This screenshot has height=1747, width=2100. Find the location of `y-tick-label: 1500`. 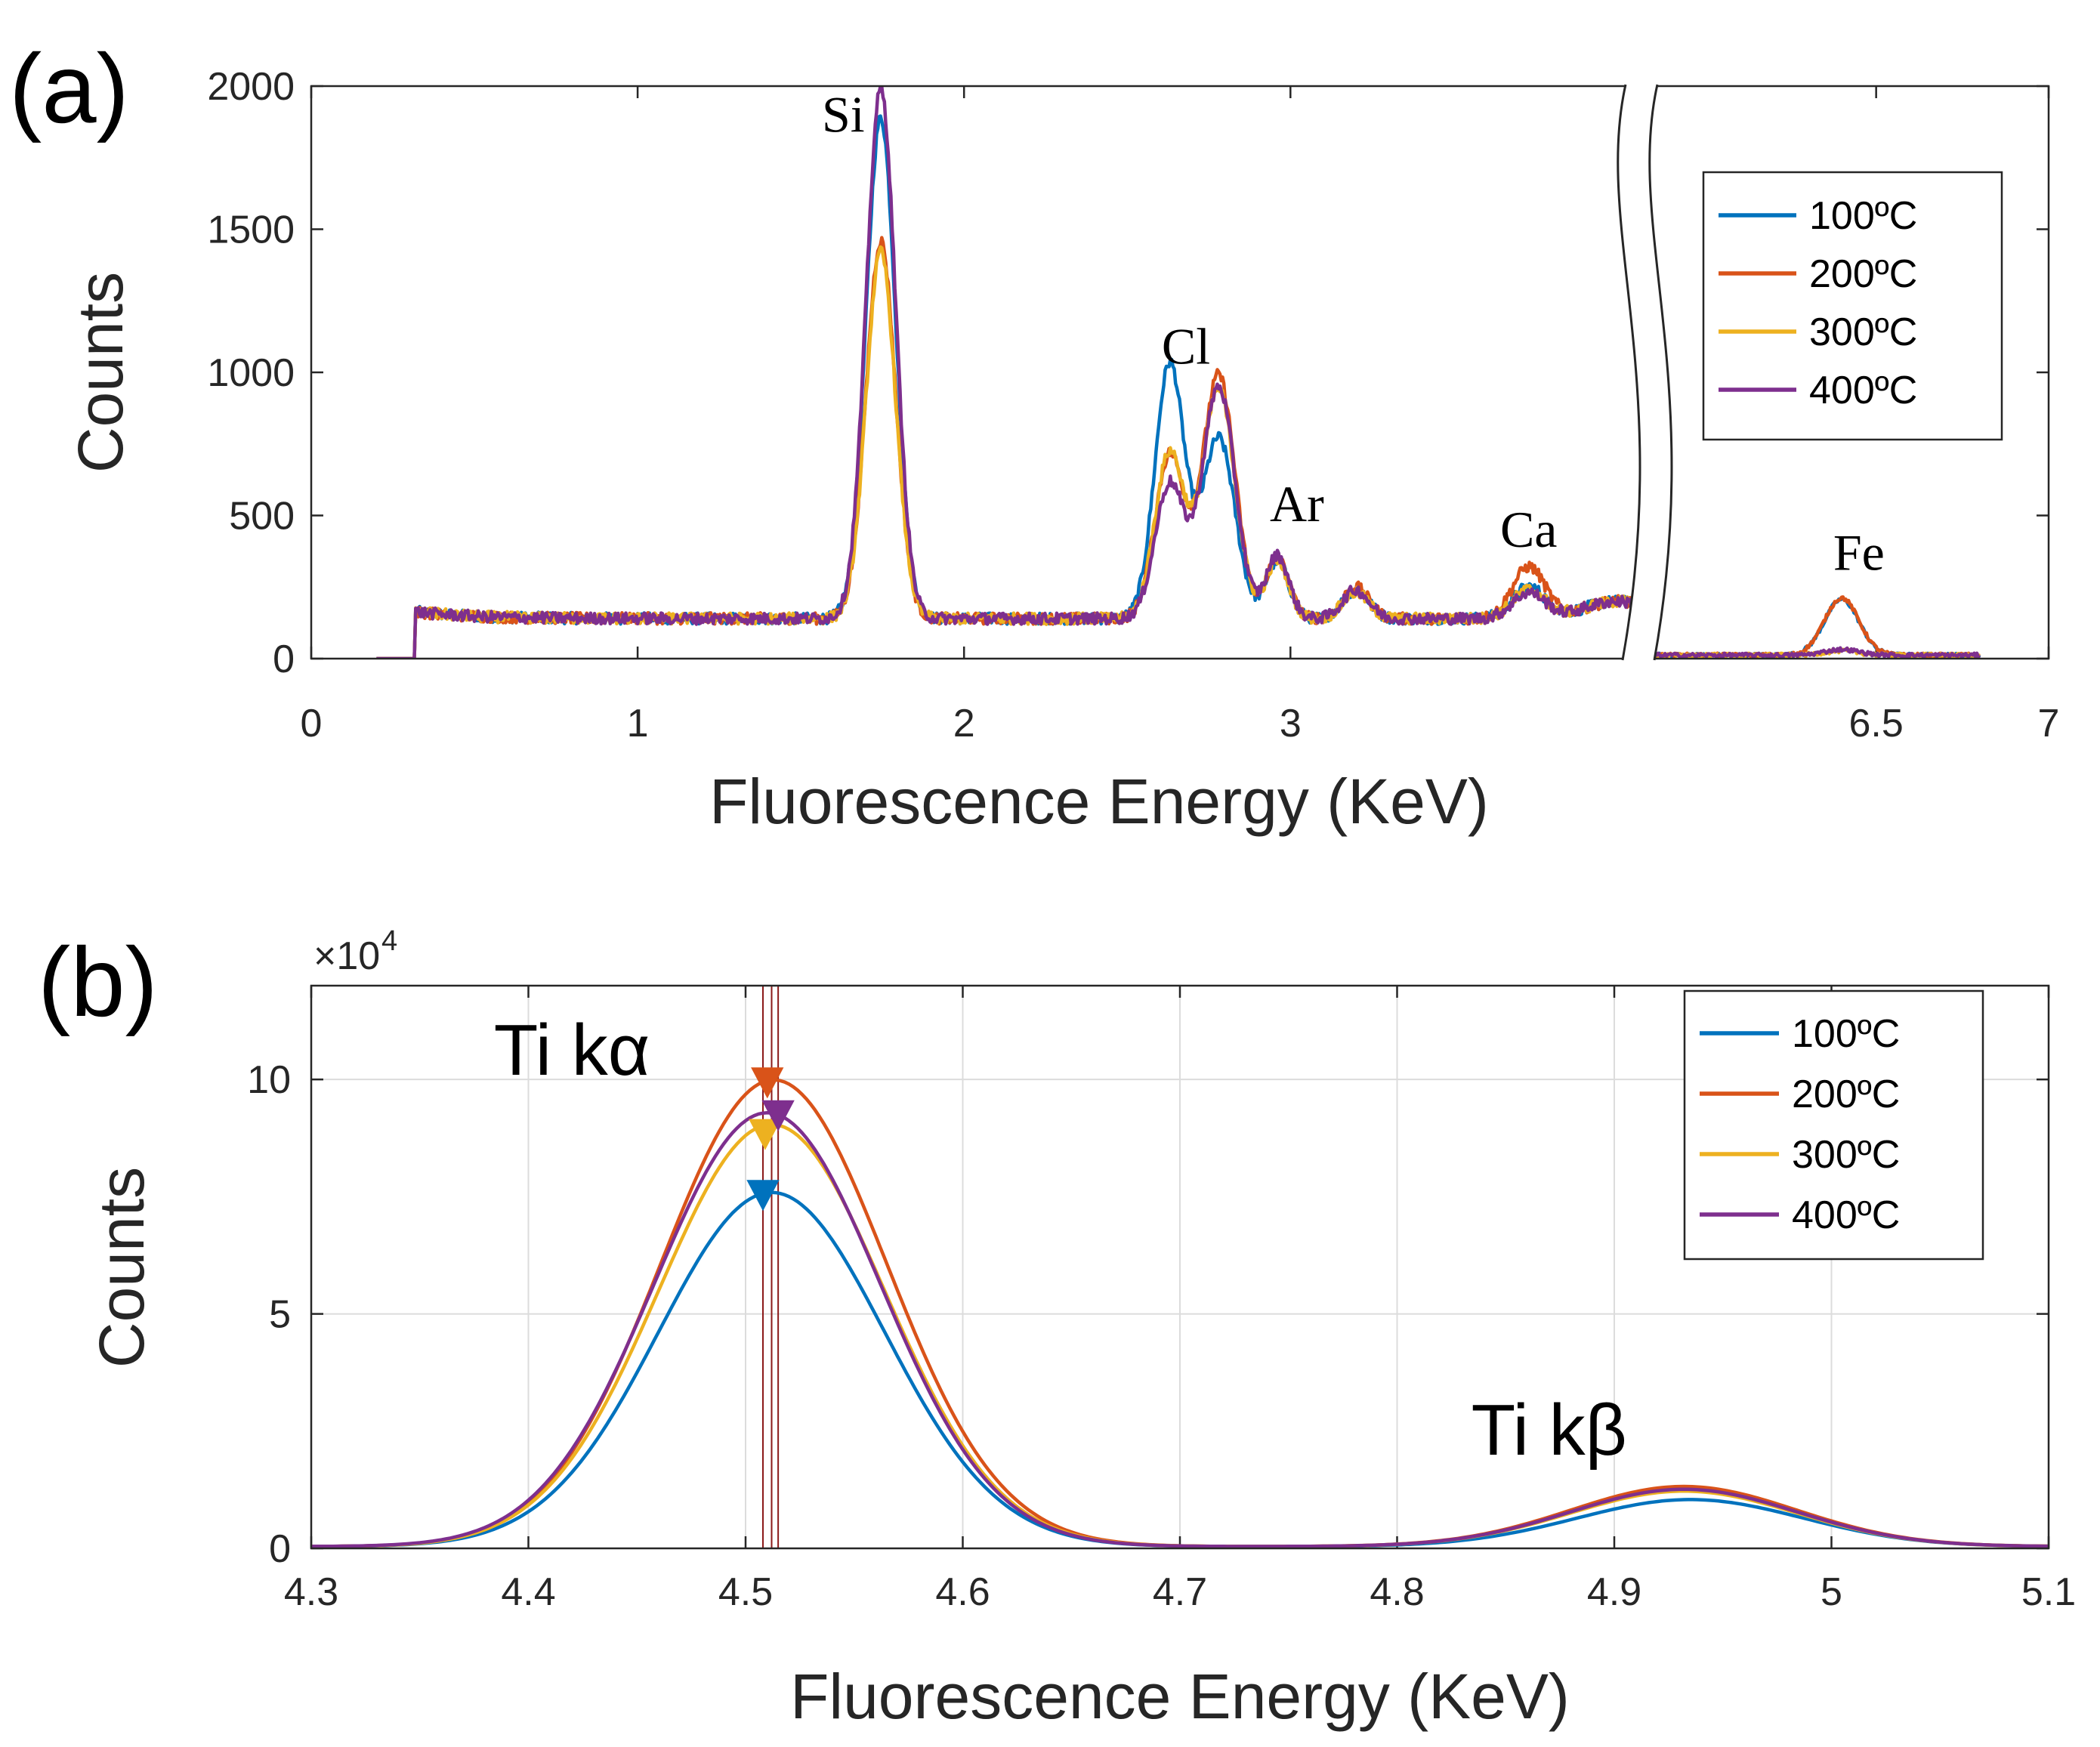

y-tick-label: 1500 is located at coordinates (251, 230).